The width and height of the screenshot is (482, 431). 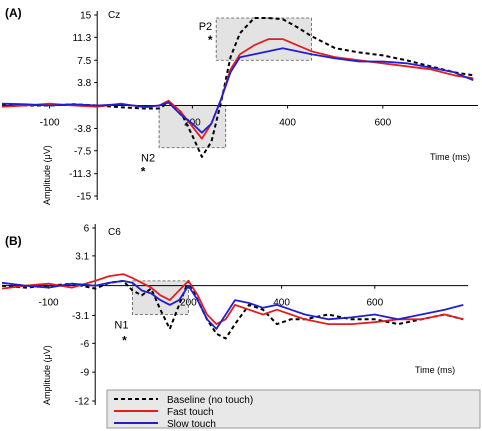 What do you see at coordinates (47, 175) in the screenshot?
I see `panel-a-ylabel: Amplitude (μV)` at bounding box center [47, 175].